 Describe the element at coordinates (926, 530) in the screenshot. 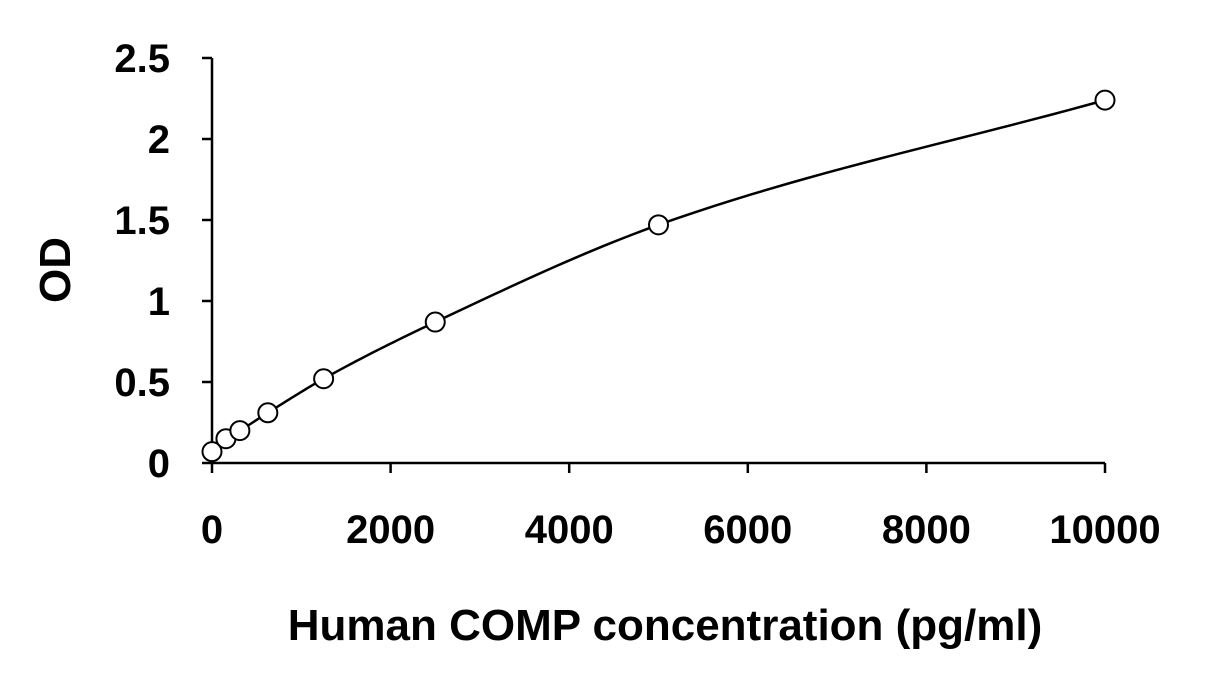

I see `x-tick-label: 8000` at that location.